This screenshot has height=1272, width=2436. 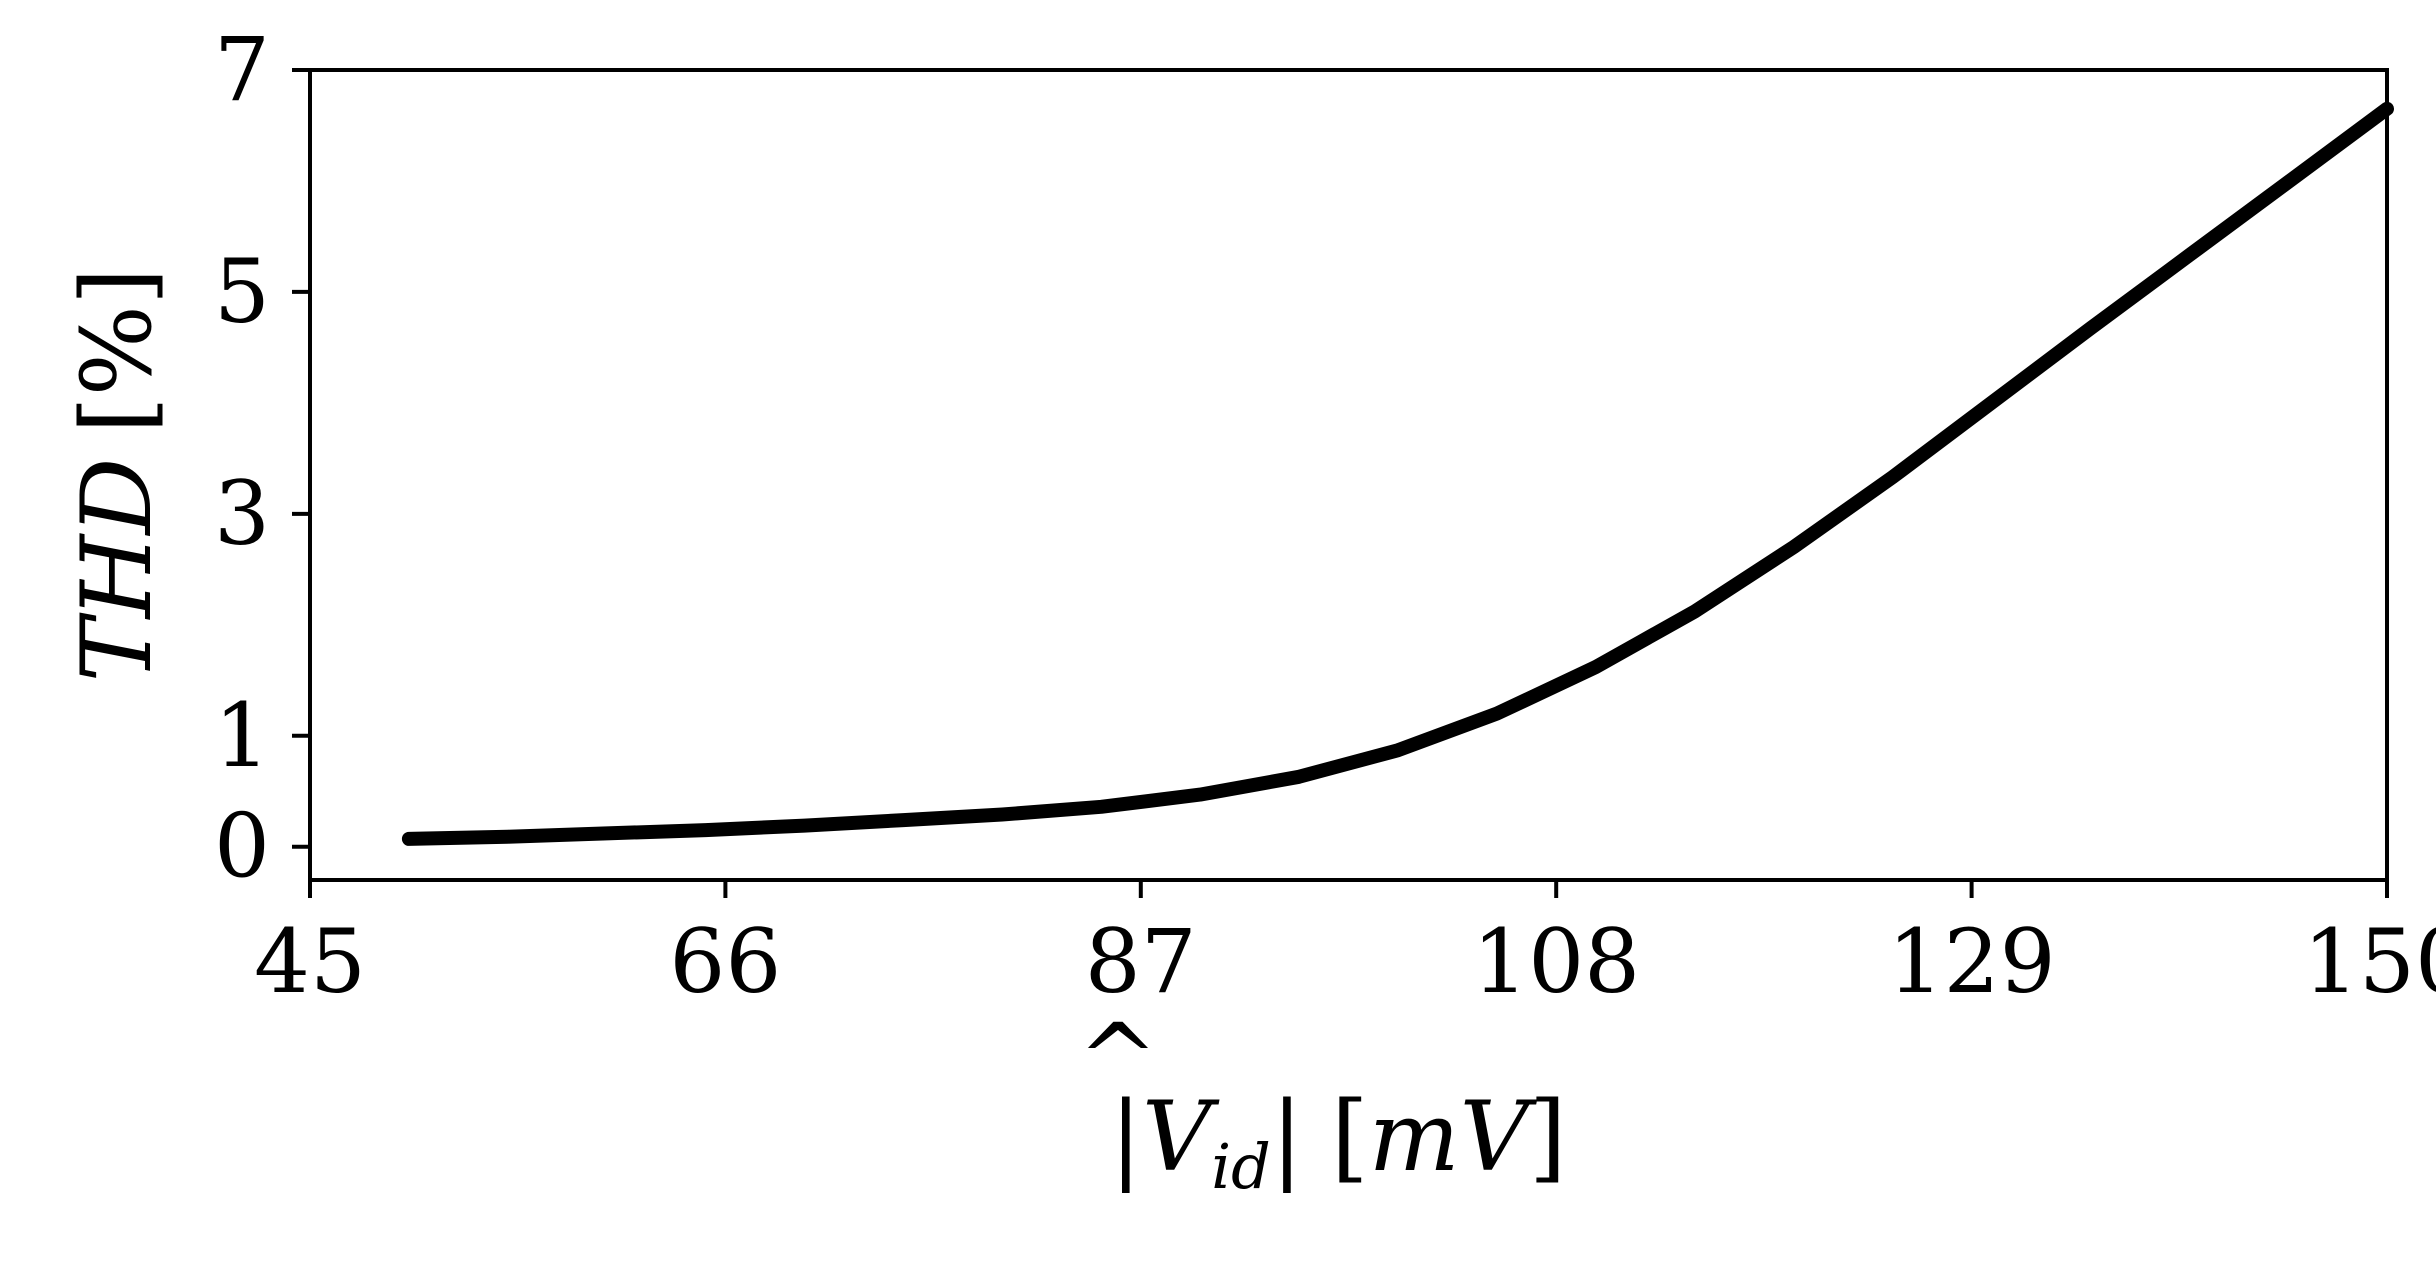 What do you see at coordinates (1972, 961) in the screenshot?
I see `x-tick-label: 129` at bounding box center [1972, 961].